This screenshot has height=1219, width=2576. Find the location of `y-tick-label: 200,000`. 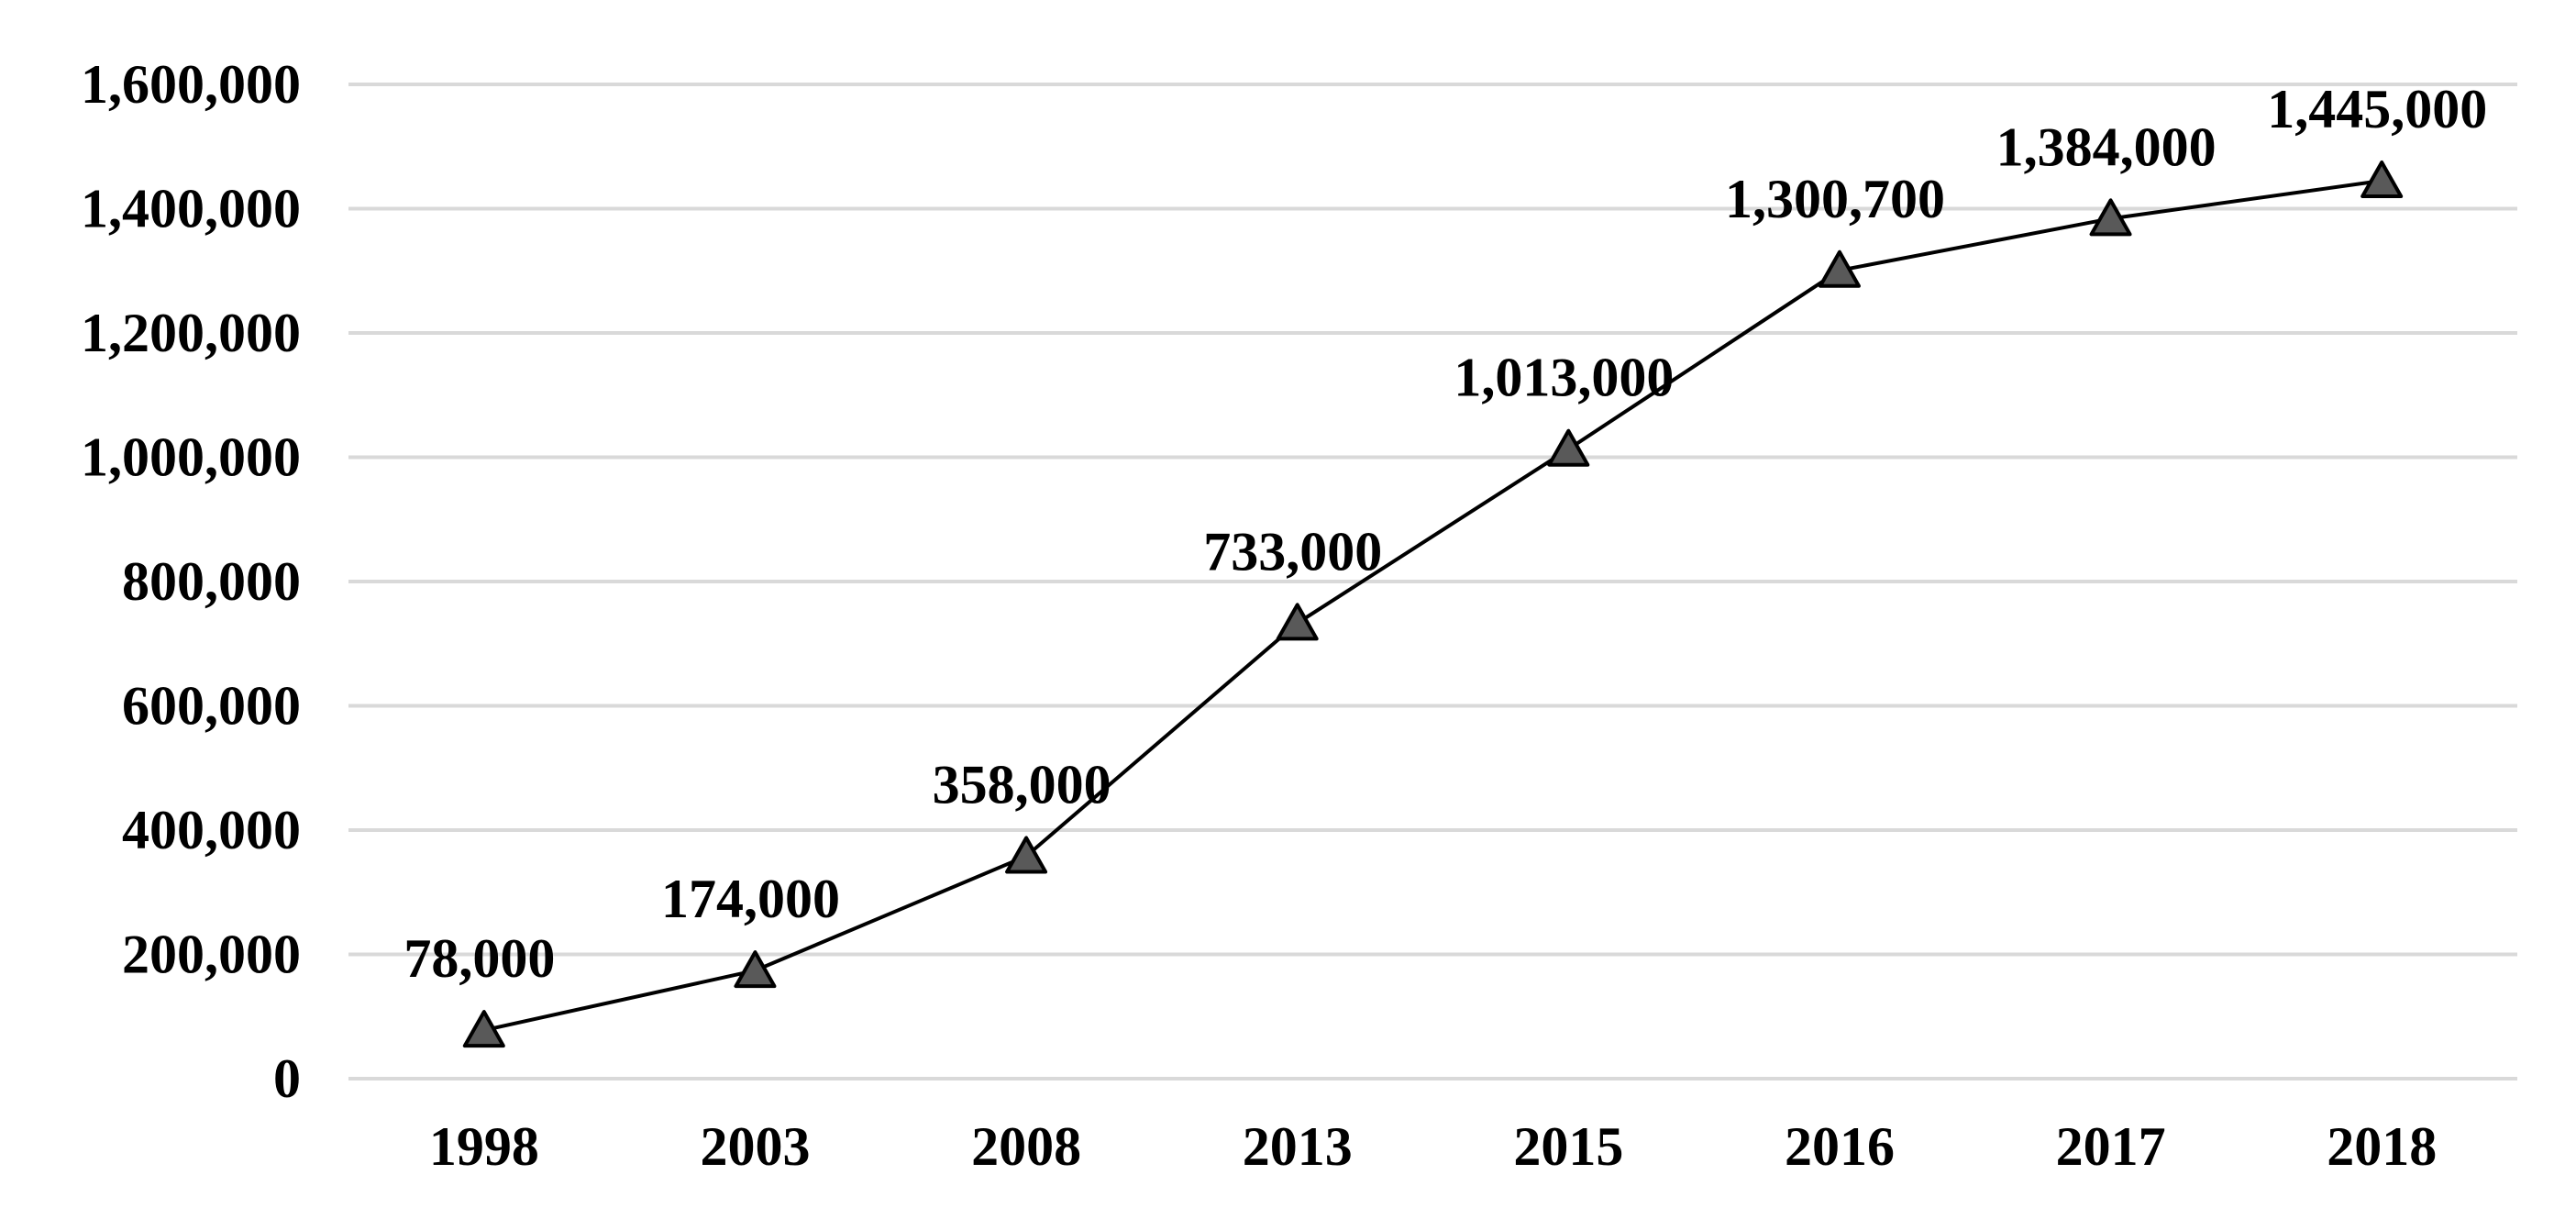

y-tick-label: 200,000 is located at coordinates (211, 955).